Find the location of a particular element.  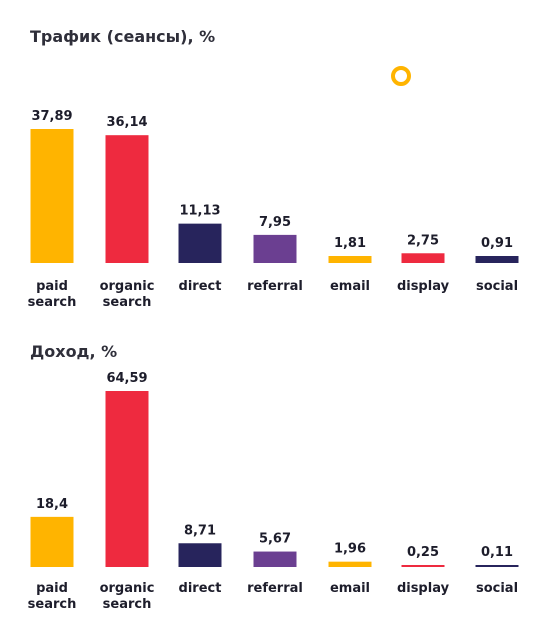

data-label: 1,81 is located at coordinates (350, 243).